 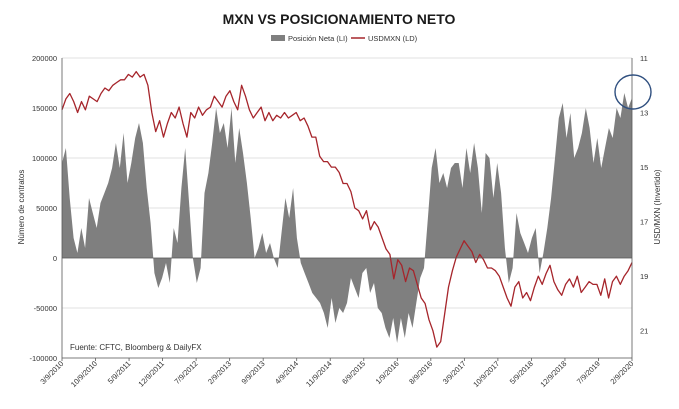 I want to click on right-tick-label-0: 11, so click(x=644, y=58).